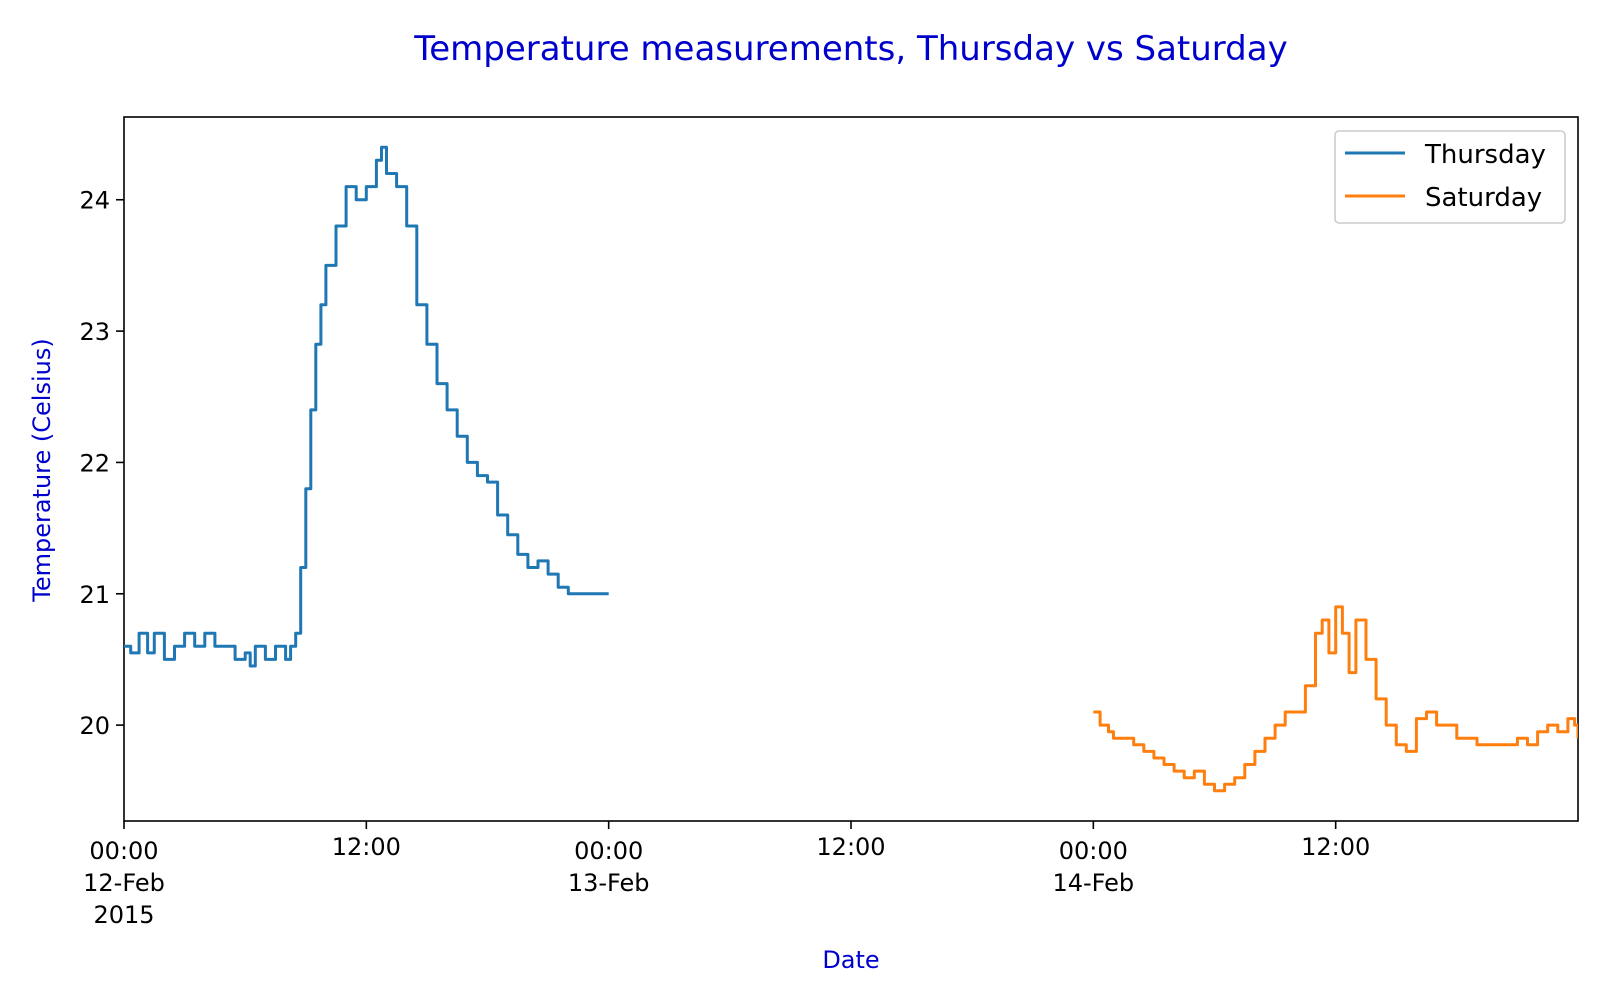  Describe the element at coordinates (1483, 198) in the screenshot. I see `legend-label-saturday: Saturday` at that location.